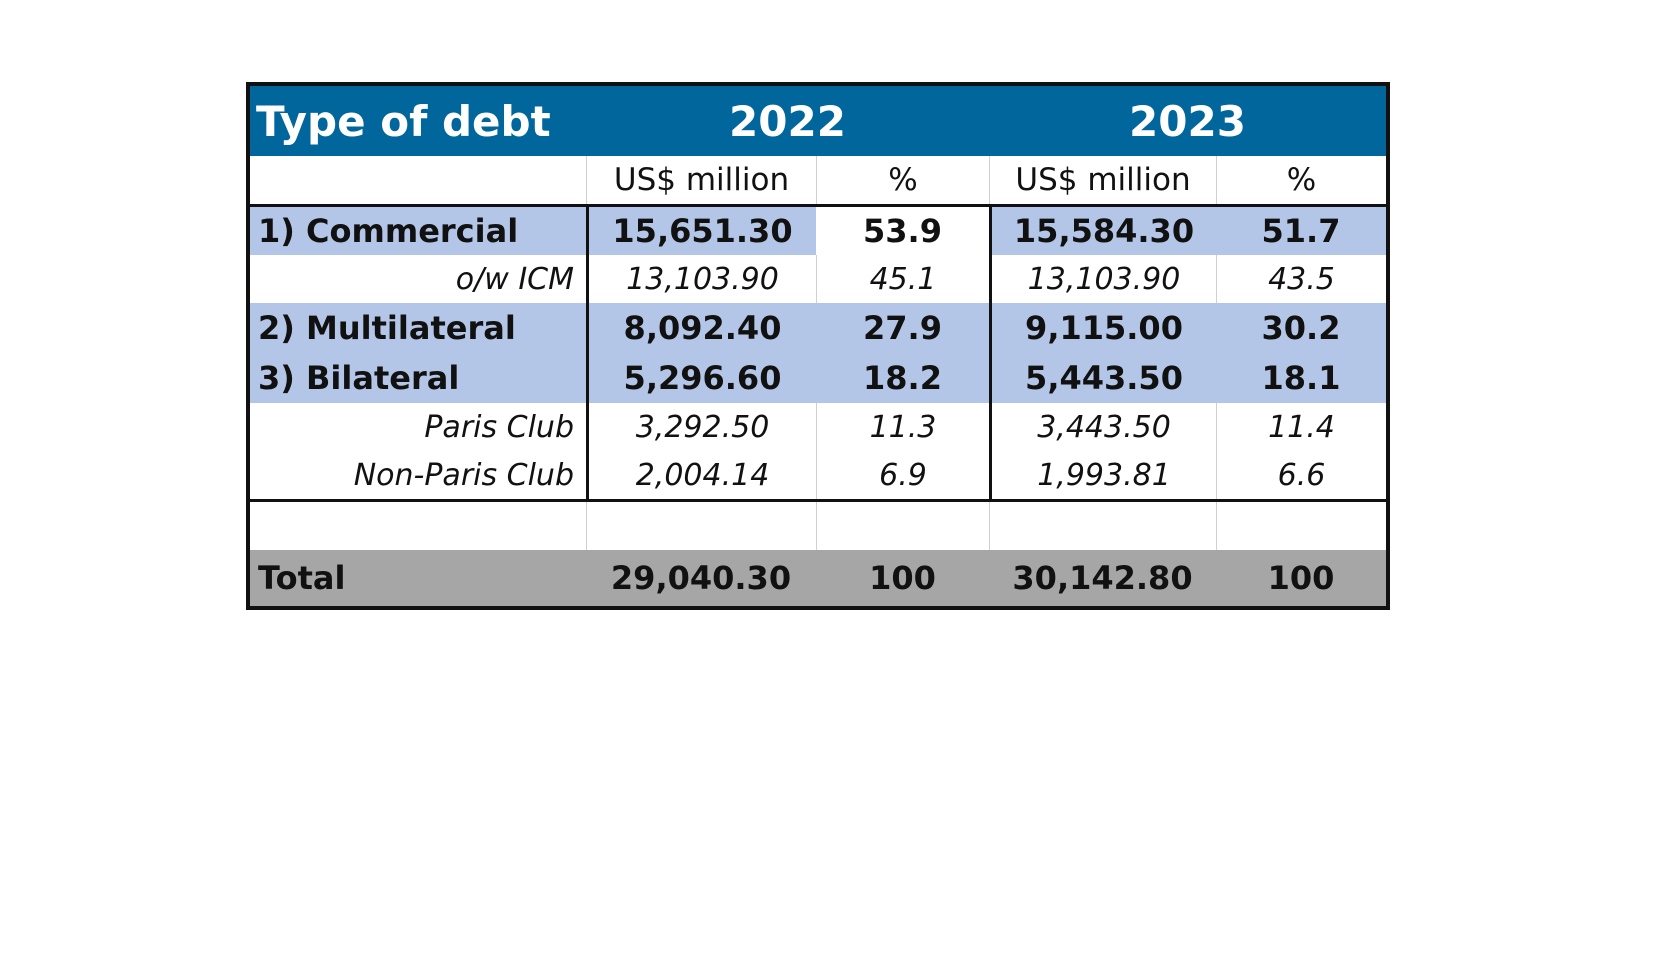  Describe the element at coordinates (1102, 279) in the screenshot. I see `cell-usd-2023: 13,103.90` at that location.